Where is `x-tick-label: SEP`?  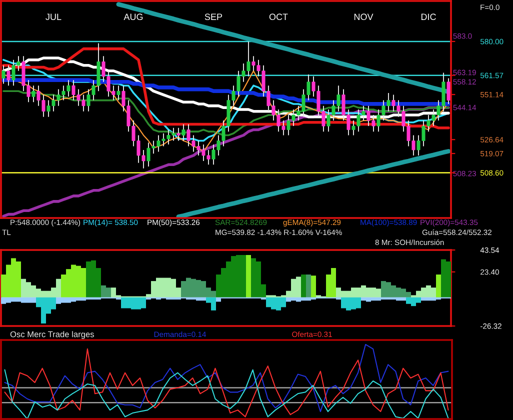 x-tick-label: SEP is located at coordinates (213, 17).